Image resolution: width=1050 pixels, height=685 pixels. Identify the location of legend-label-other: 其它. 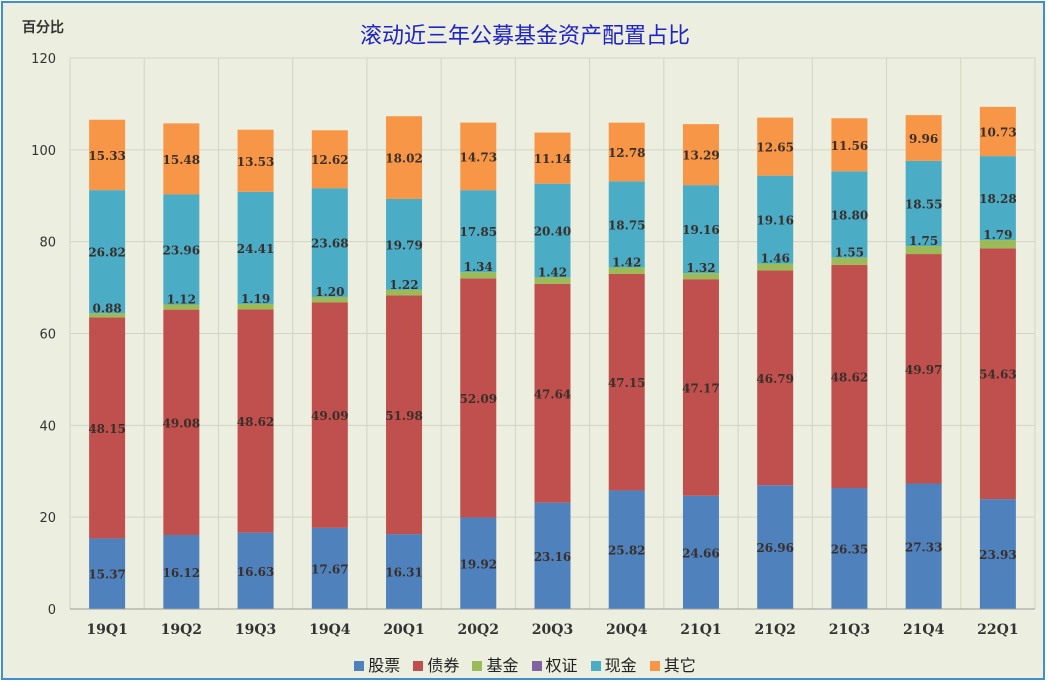
(679, 665).